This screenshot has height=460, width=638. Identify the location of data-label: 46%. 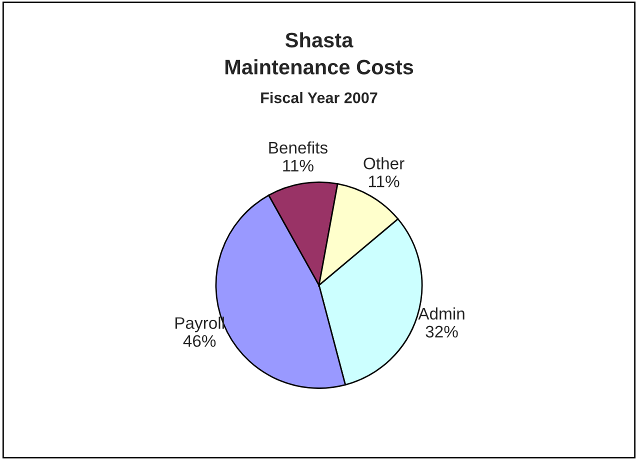
(199, 341).